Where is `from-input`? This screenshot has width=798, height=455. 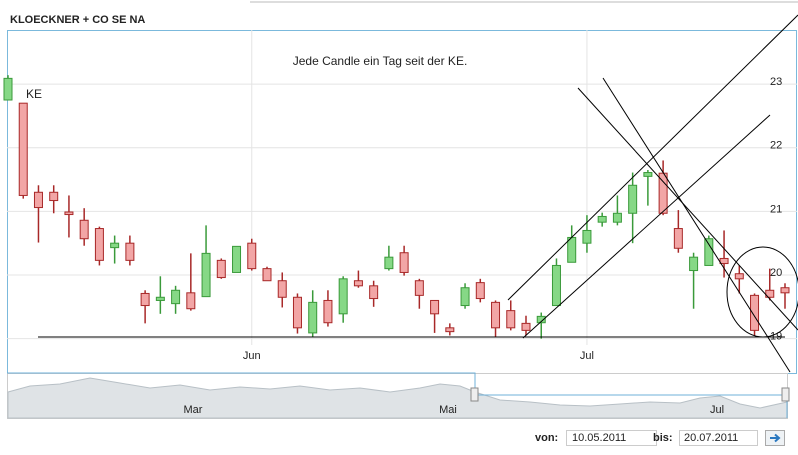 from-input is located at coordinates (611, 438).